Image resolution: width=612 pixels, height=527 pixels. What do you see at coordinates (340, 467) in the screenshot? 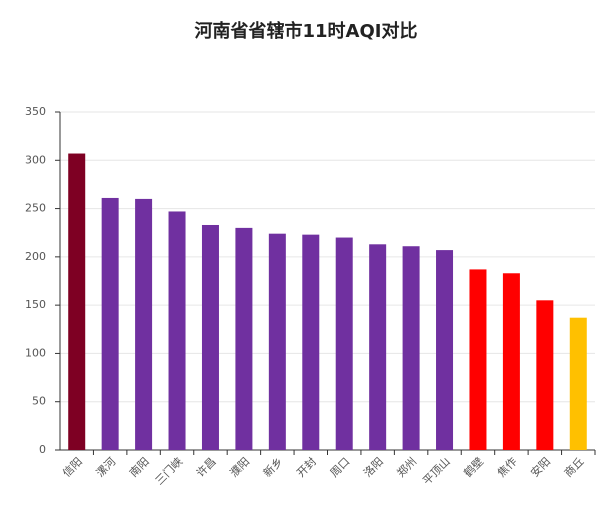
I see `x-tick-label: 周口` at bounding box center [340, 467].